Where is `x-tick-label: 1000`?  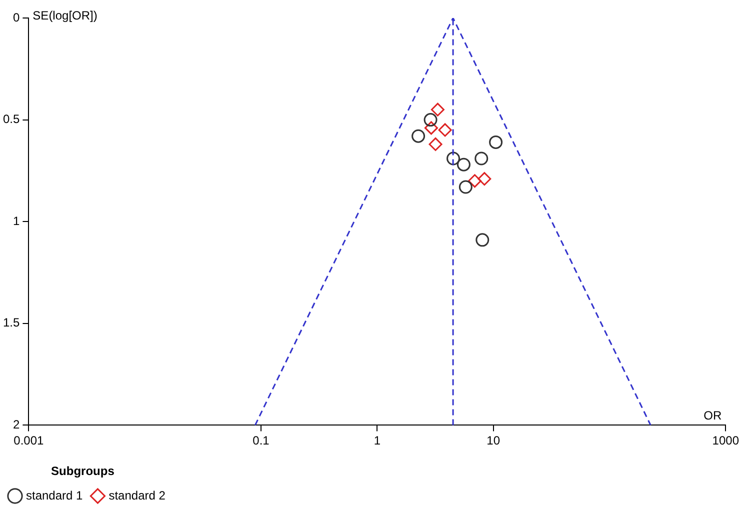 x-tick-label: 1000 is located at coordinates (726, 441).